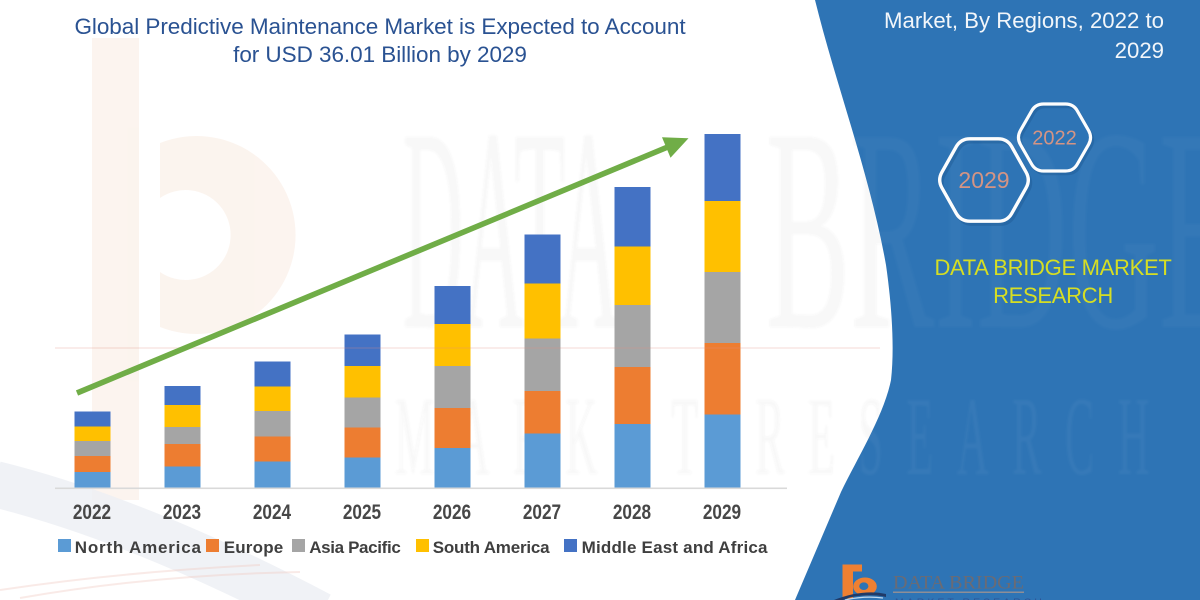  I want to click on svg-text: MARKET RESEARCH, so click(970, 598).